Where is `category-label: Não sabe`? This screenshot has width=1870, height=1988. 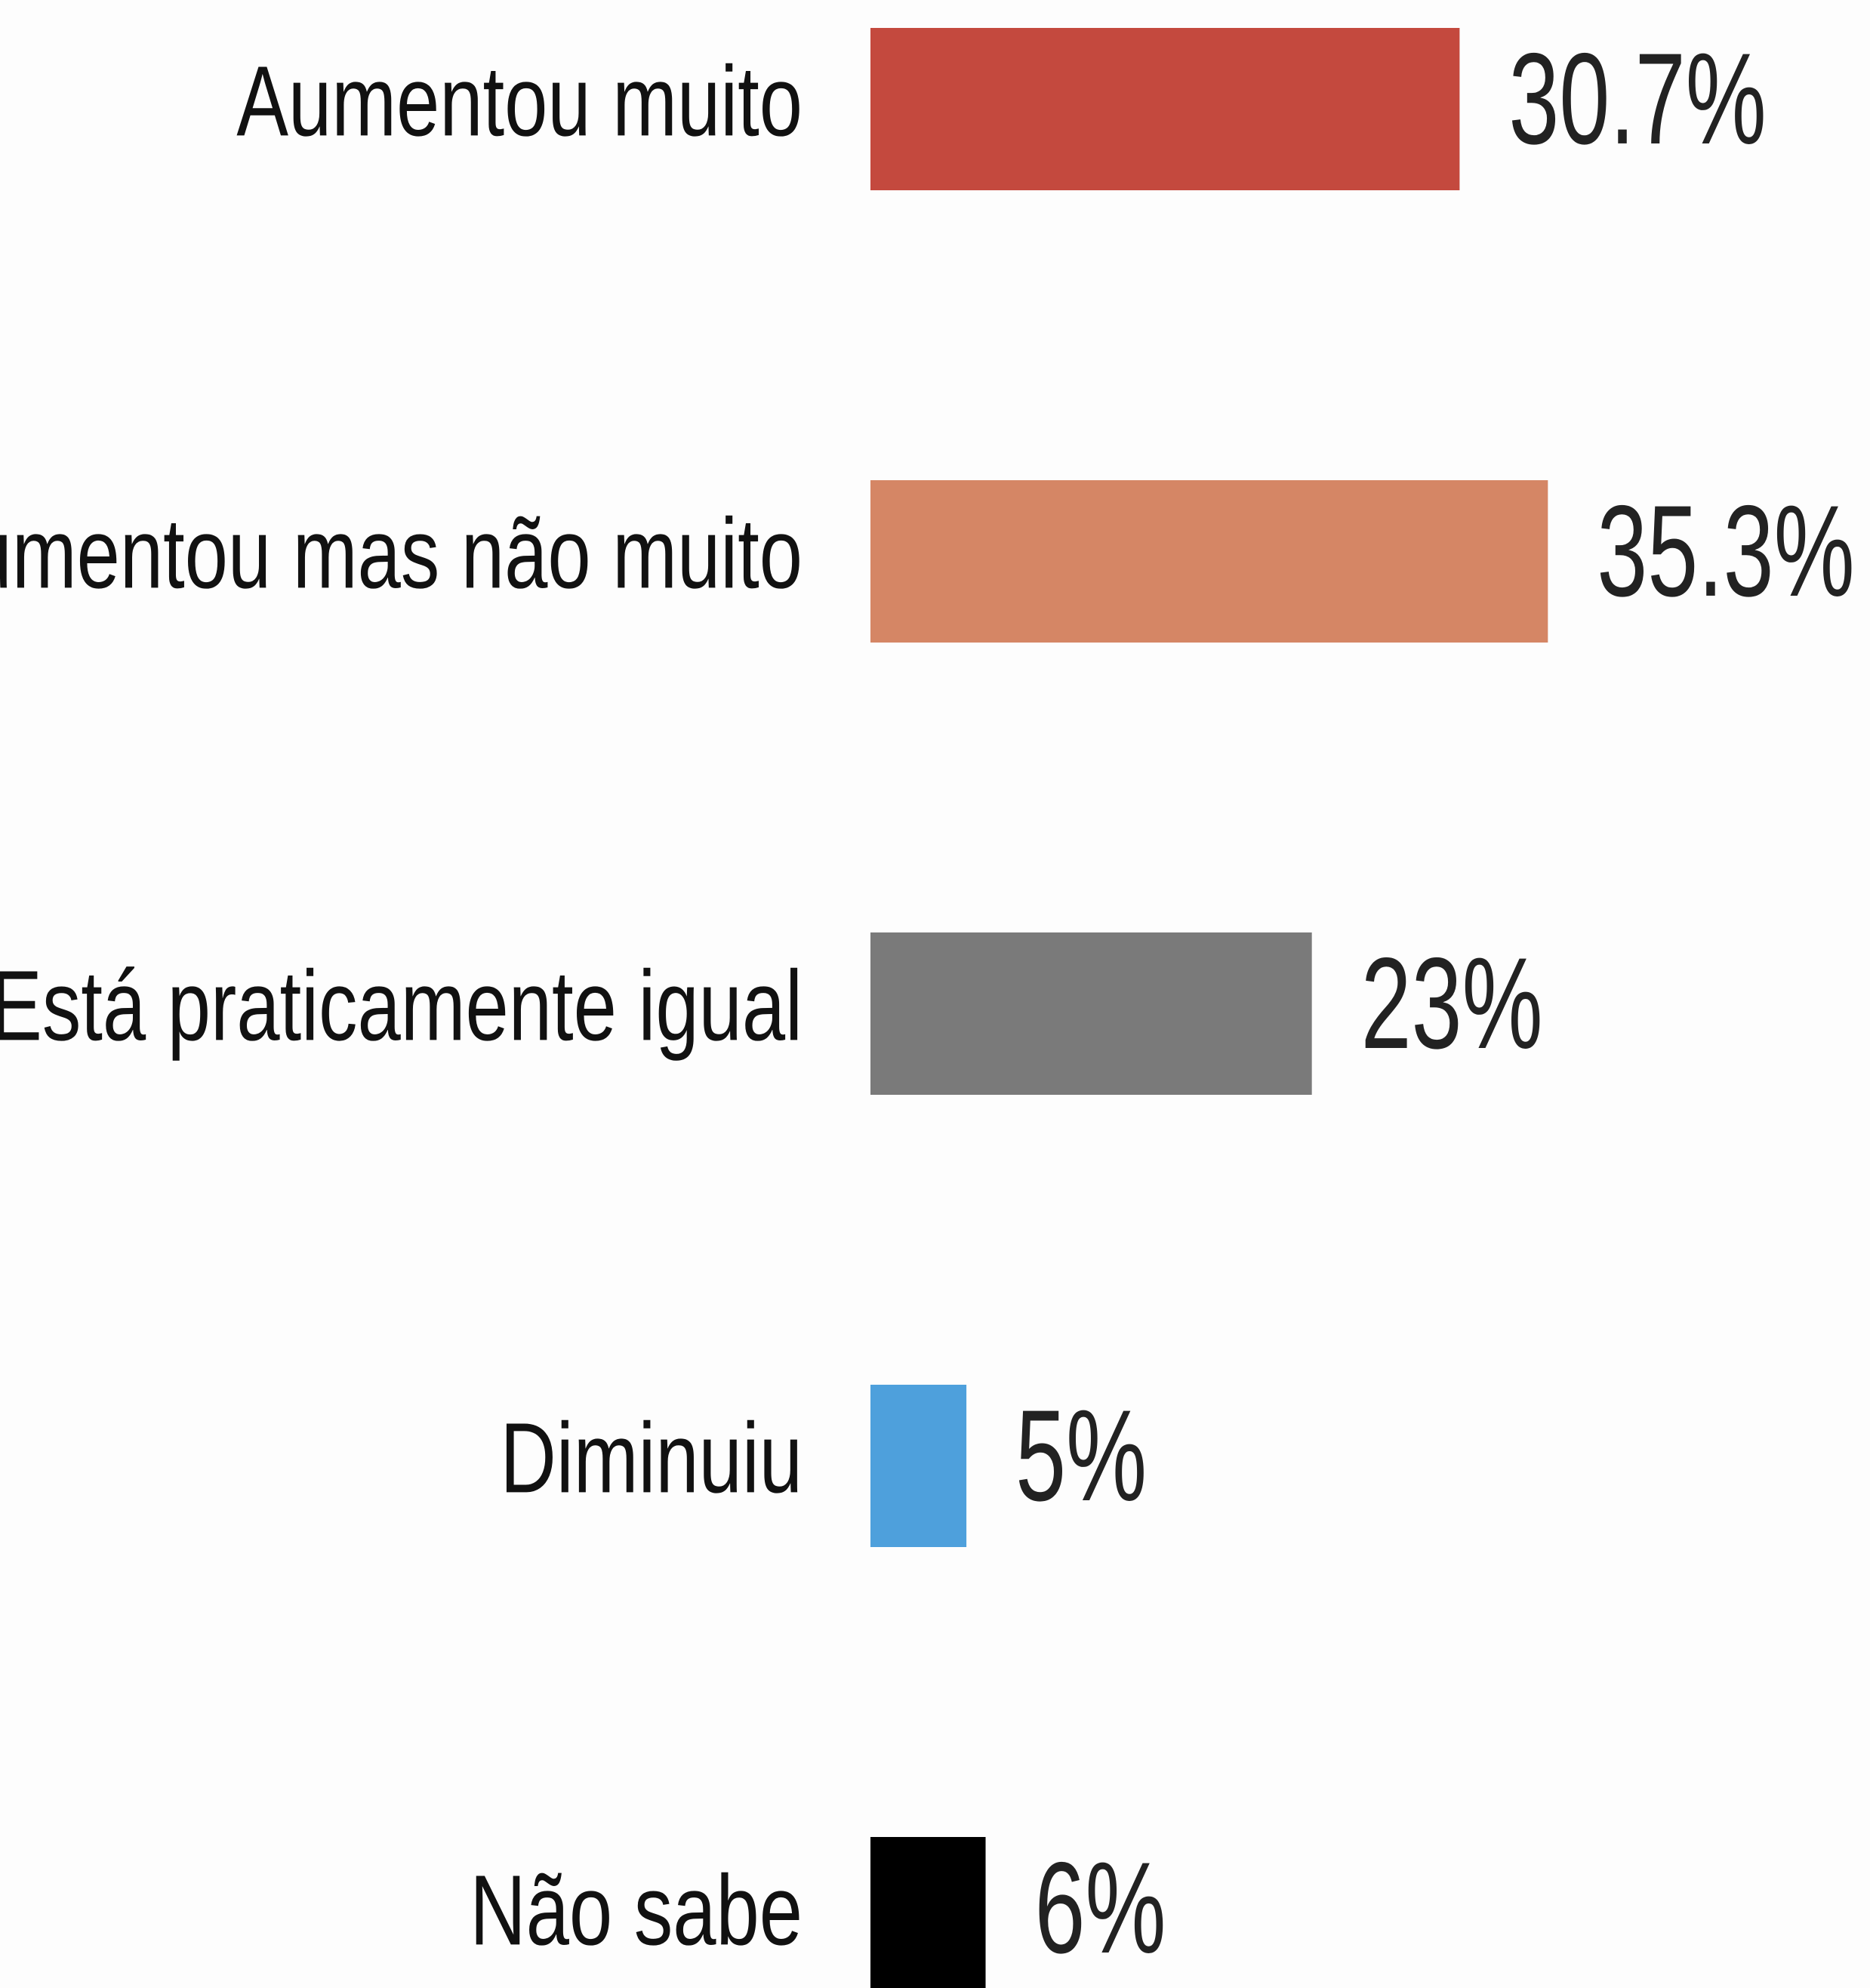
category-label: Não sabe is located at coordinates (636, 1910).